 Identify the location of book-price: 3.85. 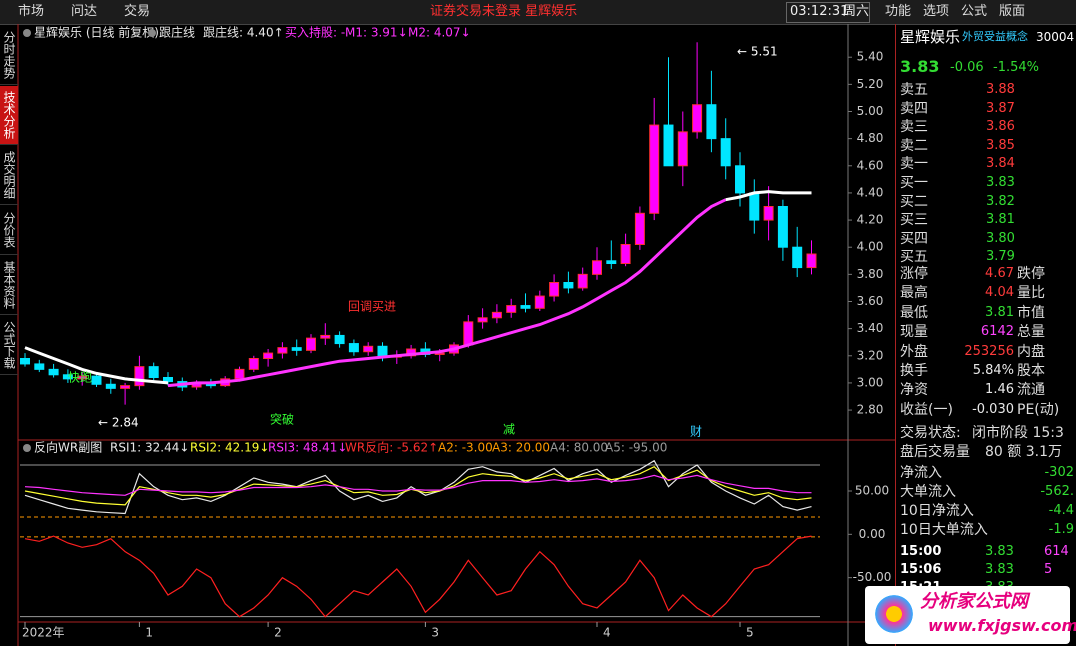
(1000, 145).